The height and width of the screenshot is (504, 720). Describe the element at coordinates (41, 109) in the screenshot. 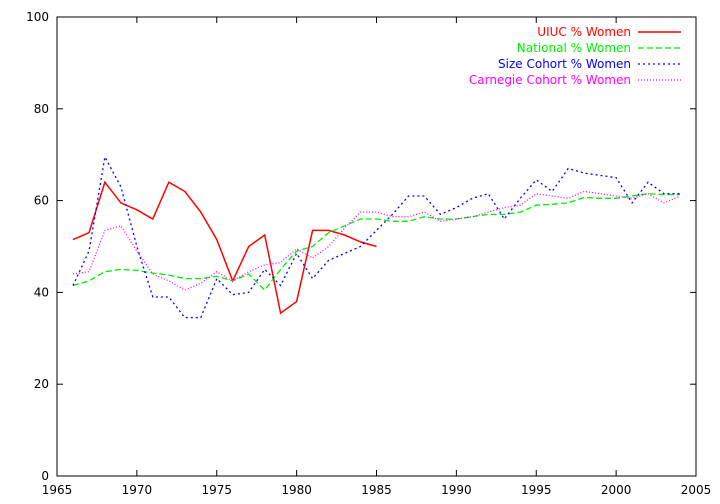

I see `y-tick-label: 80` at that location.